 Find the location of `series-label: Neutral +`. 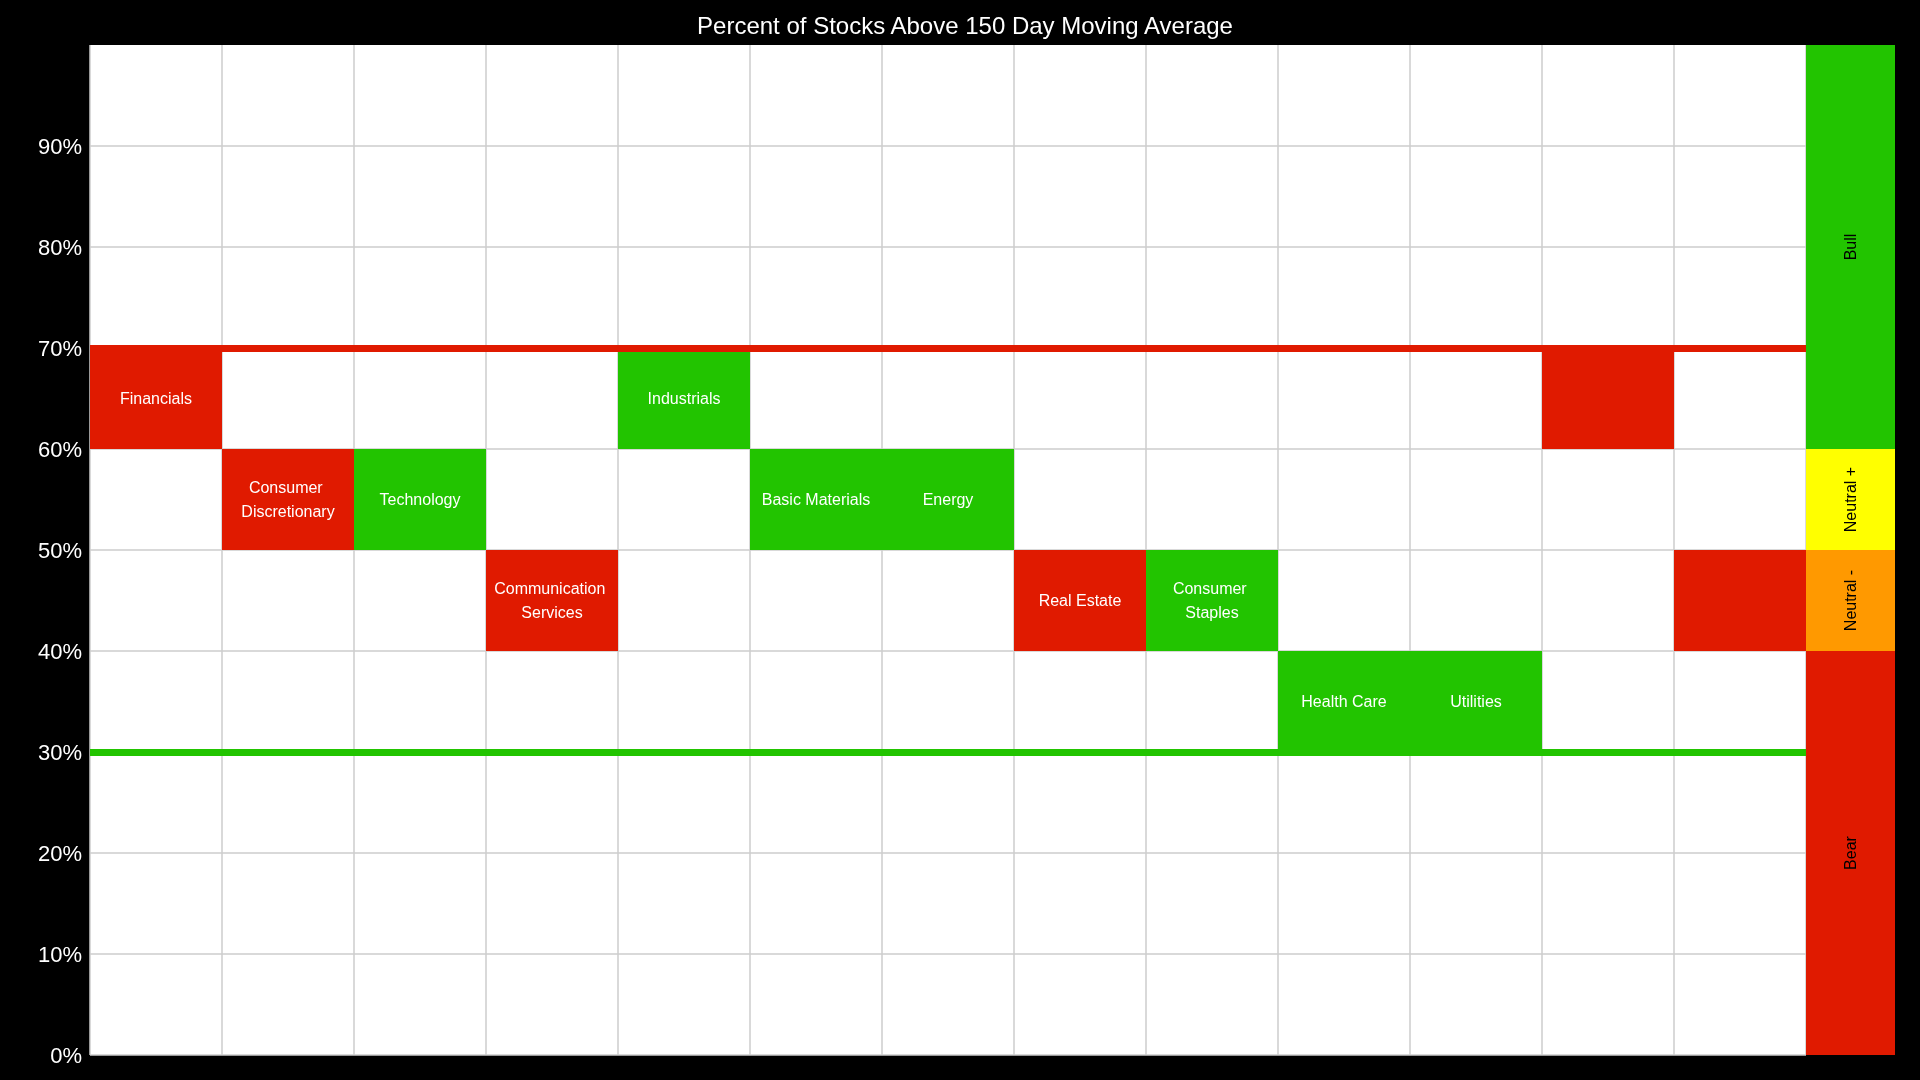

series-label: Neutral + is located at coordinates (1850, 499).